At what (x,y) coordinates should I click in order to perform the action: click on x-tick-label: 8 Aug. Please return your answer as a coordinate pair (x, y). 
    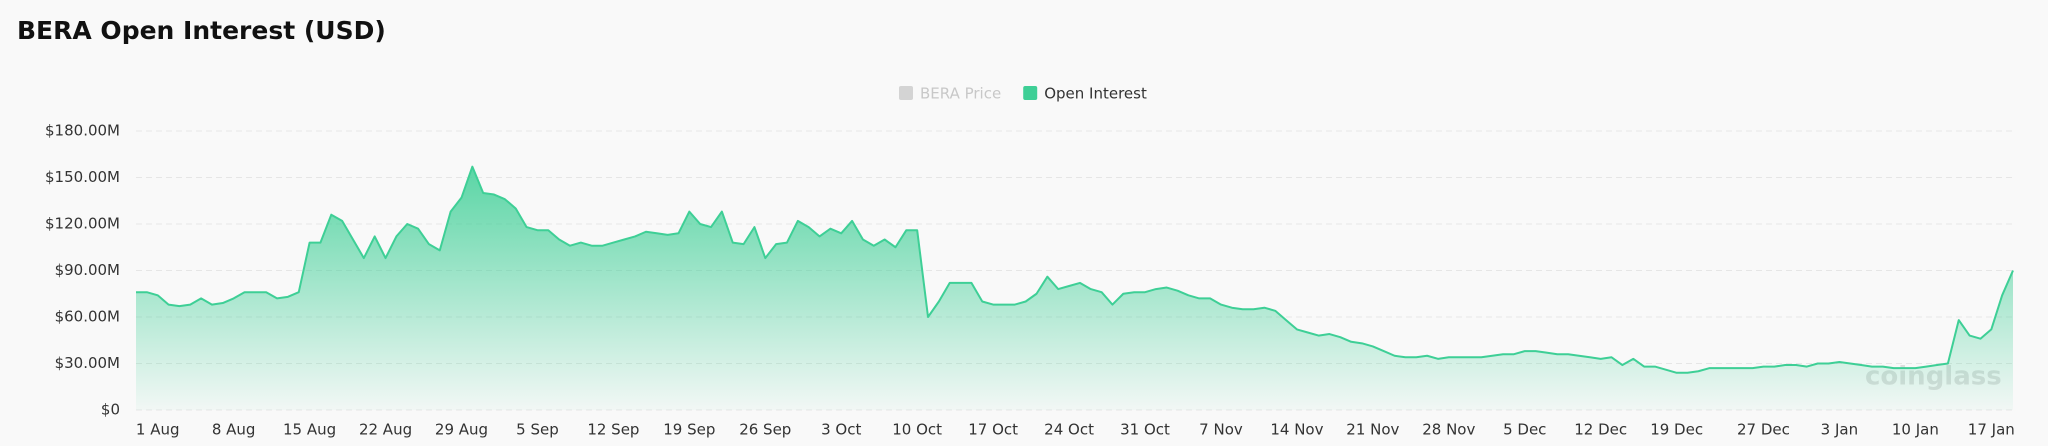
    Looking at the image, I should click on (234, 430).